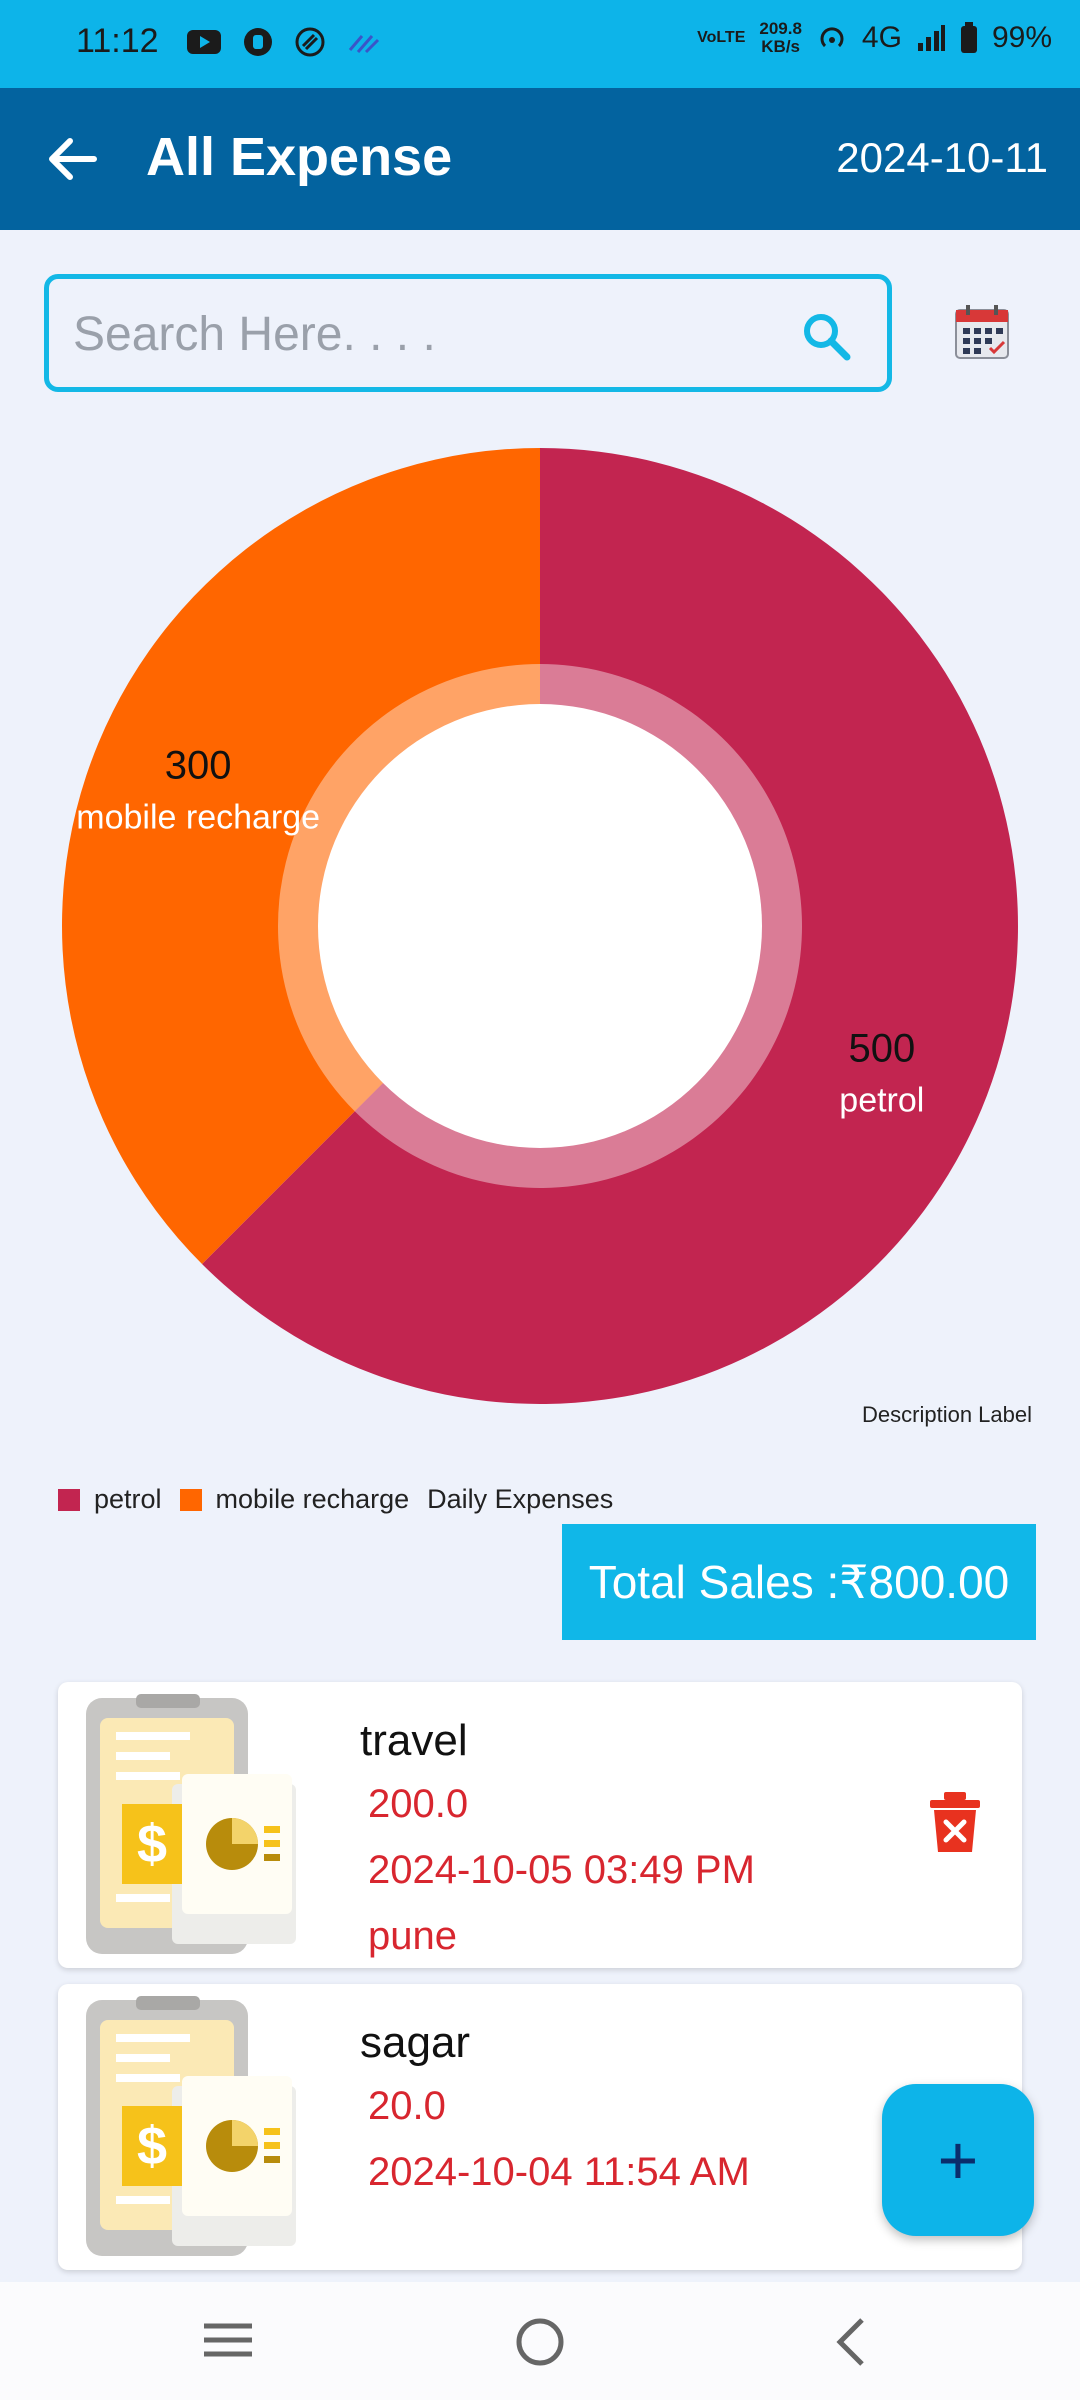 The image size is (1080, 2400). Describe the element at coordinates (204, 42) in the screenshot. I see `youtube-icon` at that location.